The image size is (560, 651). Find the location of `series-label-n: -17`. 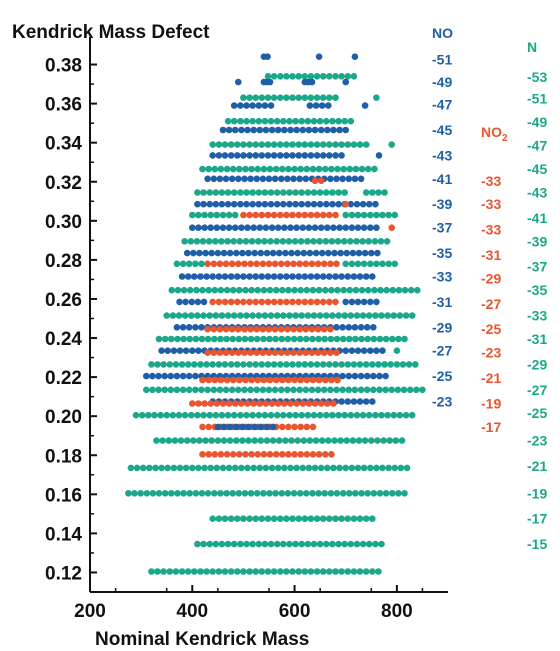

series-label-n: -17 is located at coordinates (537, 519).